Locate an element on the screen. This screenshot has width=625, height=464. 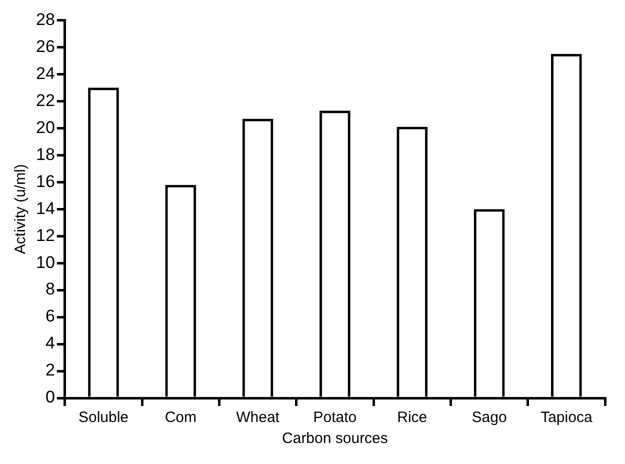
y-tick-label: 22 is located at coordinates (45, 100).